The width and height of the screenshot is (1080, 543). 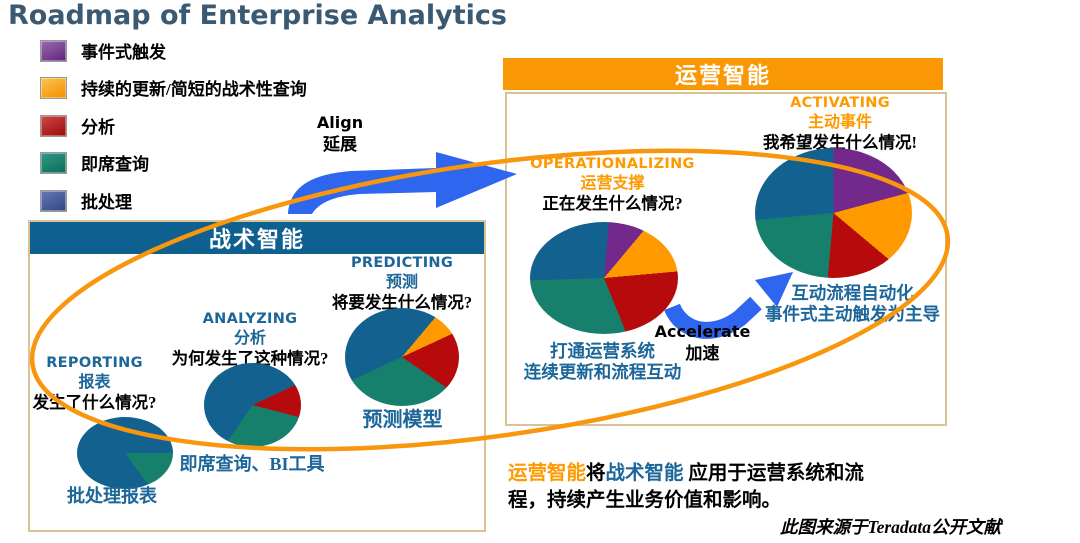 What do you see at coordinates (702, 331) in the screenshot?
I see `accelerate-label-en: Accelerate` at bounding box center [702, 331].